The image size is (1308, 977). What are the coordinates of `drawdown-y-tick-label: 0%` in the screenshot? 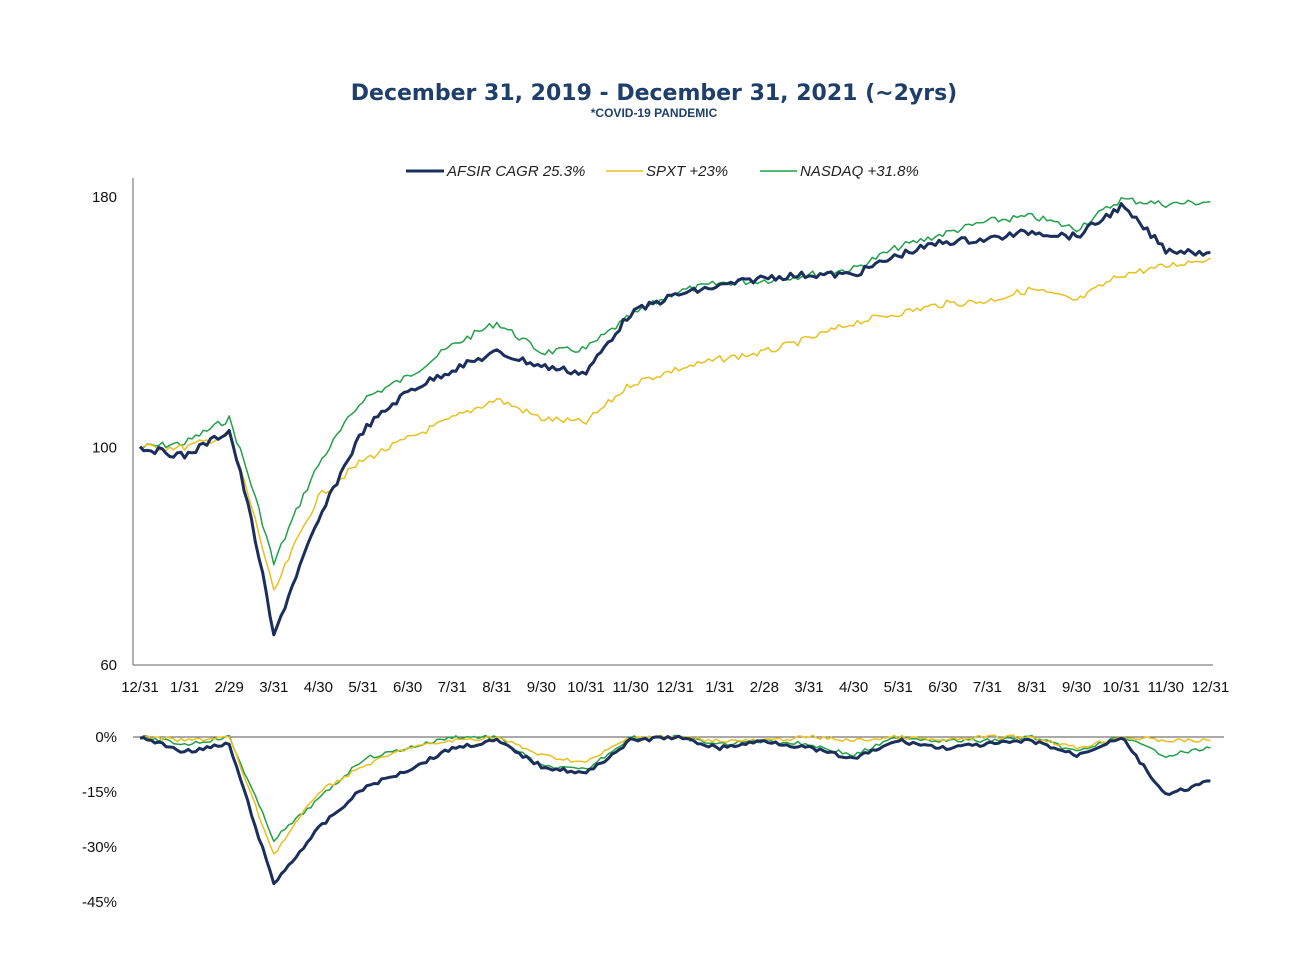 It's located at (106, 737).